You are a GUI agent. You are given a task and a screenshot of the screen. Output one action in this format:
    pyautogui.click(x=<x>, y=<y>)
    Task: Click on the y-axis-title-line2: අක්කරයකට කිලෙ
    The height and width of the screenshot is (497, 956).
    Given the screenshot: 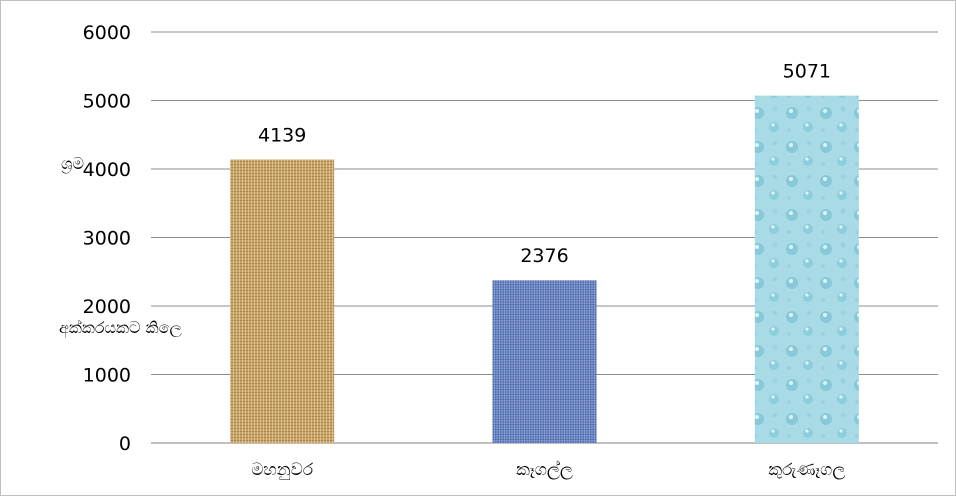 What is the action you would take?
    pyautogui.click(x=120, y=328)
    